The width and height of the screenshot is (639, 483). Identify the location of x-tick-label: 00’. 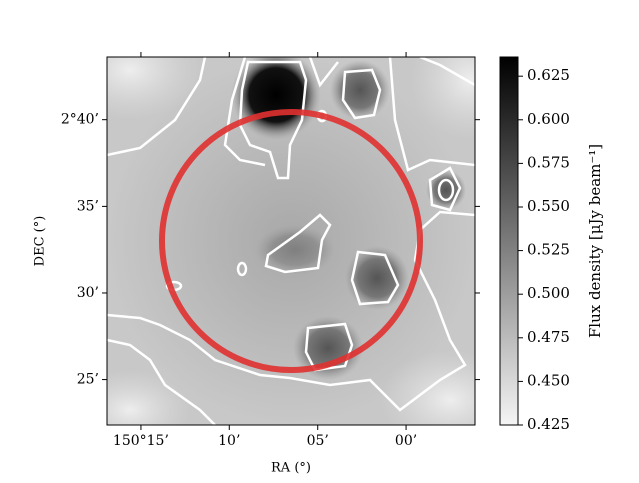
(406, 441).